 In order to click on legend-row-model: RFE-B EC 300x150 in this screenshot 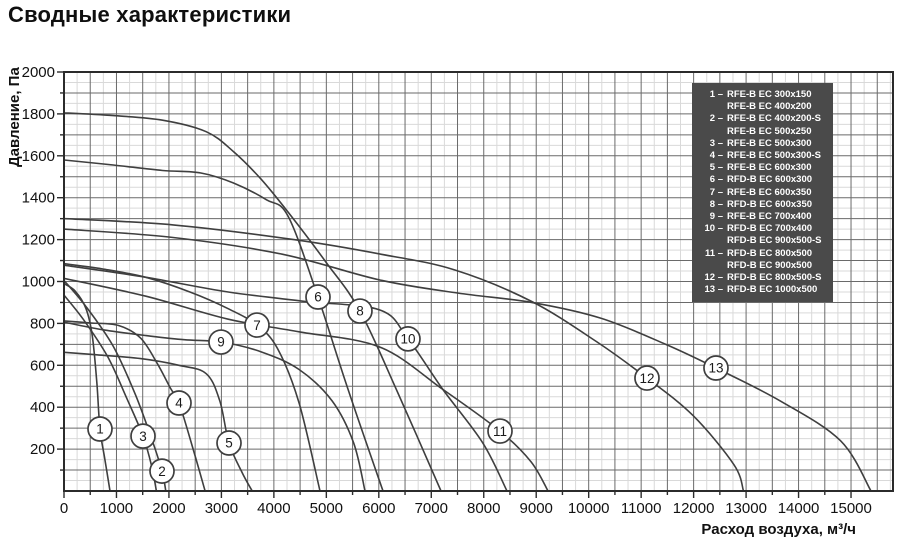, I will do `click(769, 94)`.